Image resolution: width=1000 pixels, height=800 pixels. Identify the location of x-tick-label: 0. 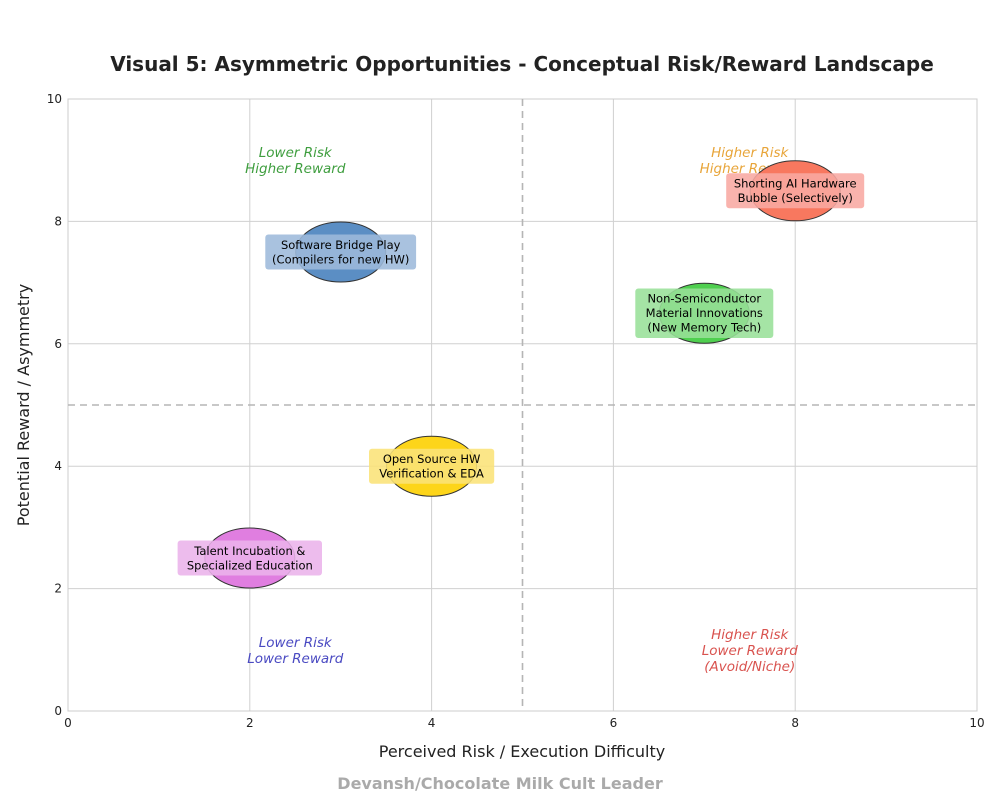
(68, 723).